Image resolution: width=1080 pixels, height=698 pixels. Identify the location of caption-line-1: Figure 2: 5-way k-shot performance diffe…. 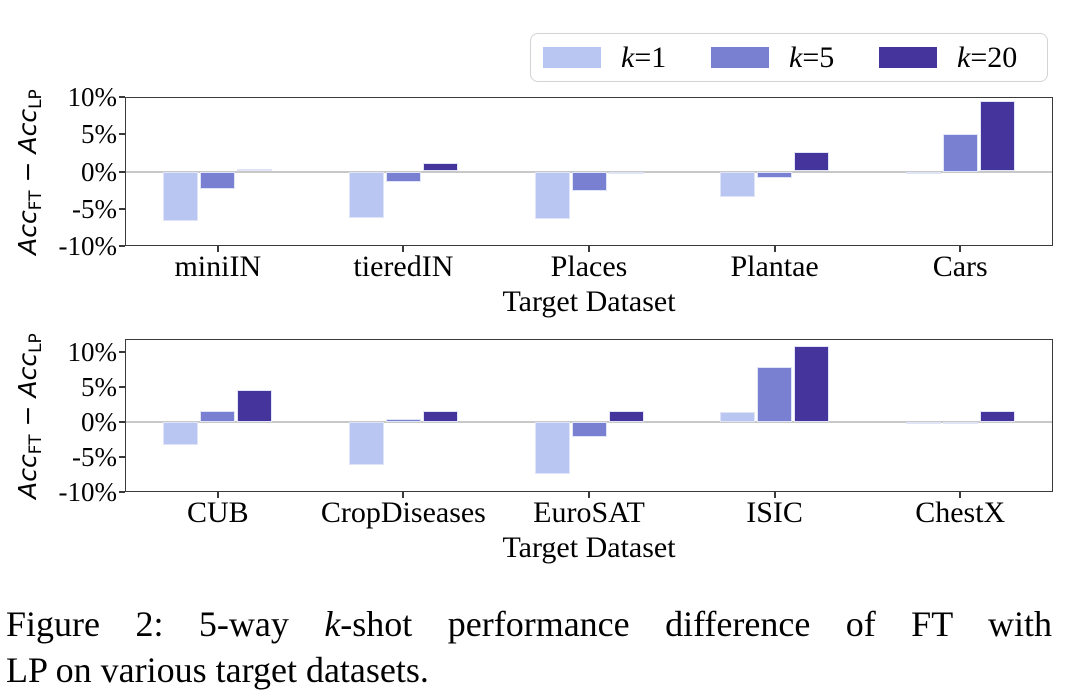
(529, 624).